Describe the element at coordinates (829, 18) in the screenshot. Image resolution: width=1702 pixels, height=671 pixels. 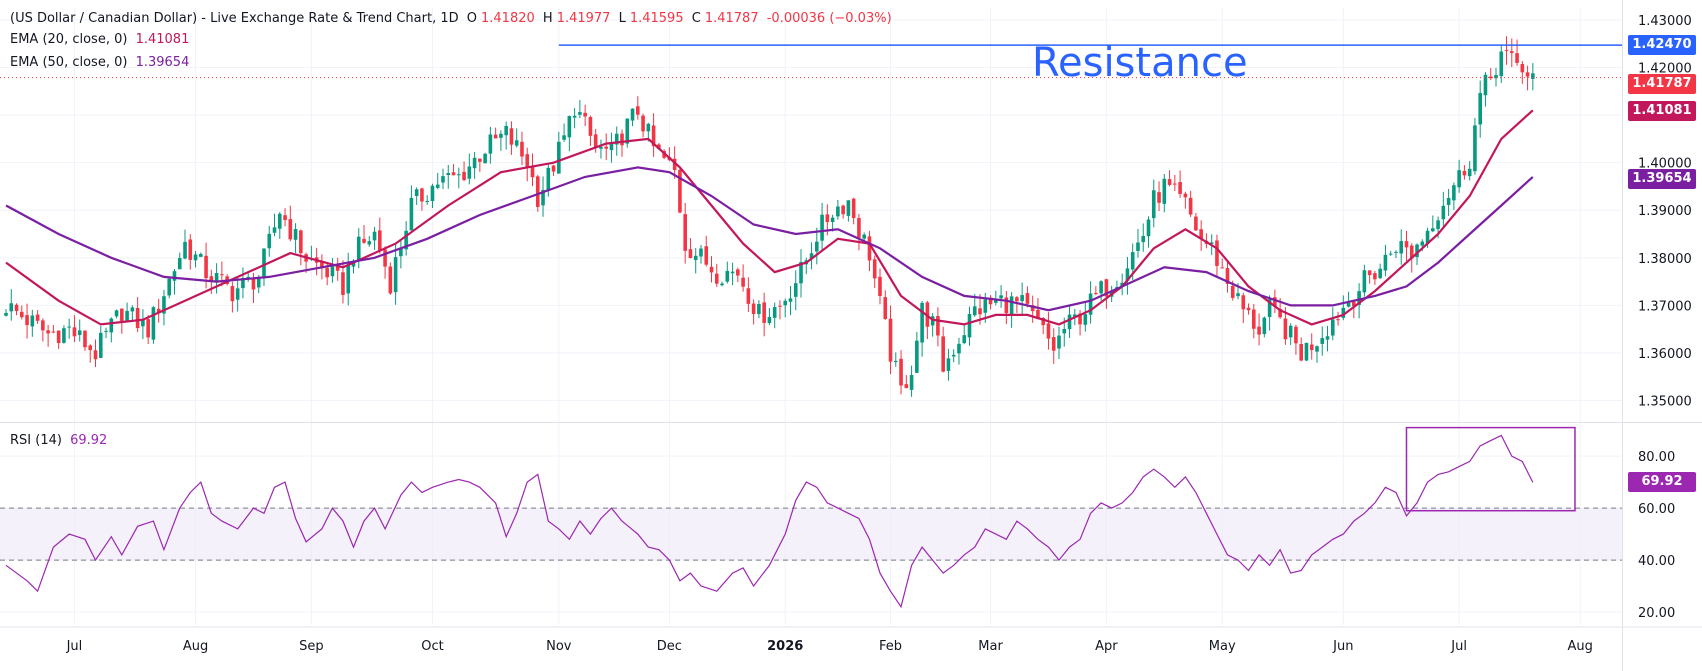
I see `change-value: -0.00036 (−0.03%)` at that location.